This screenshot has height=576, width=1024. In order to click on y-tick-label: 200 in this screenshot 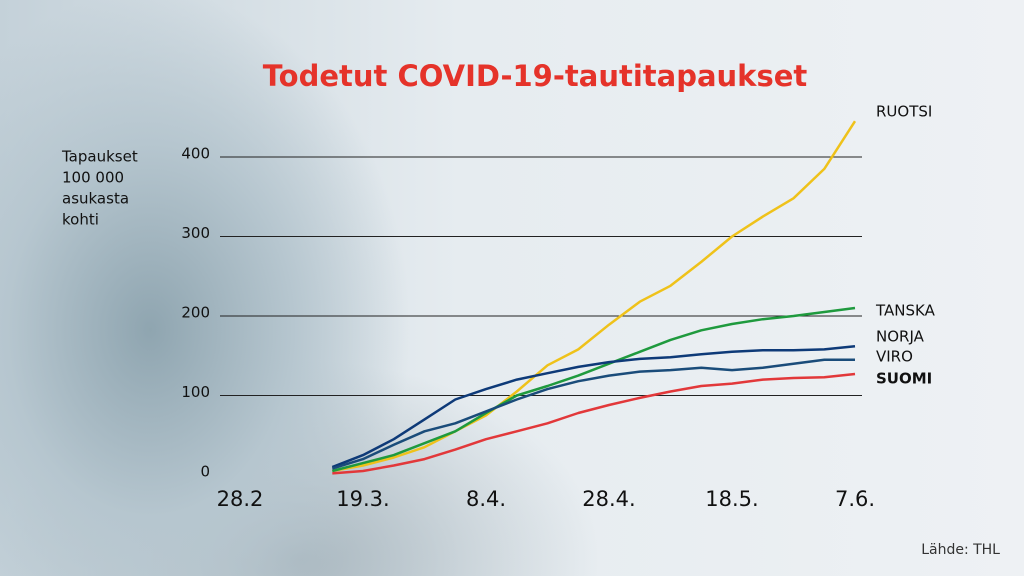, I will do `click(195, 313)`.